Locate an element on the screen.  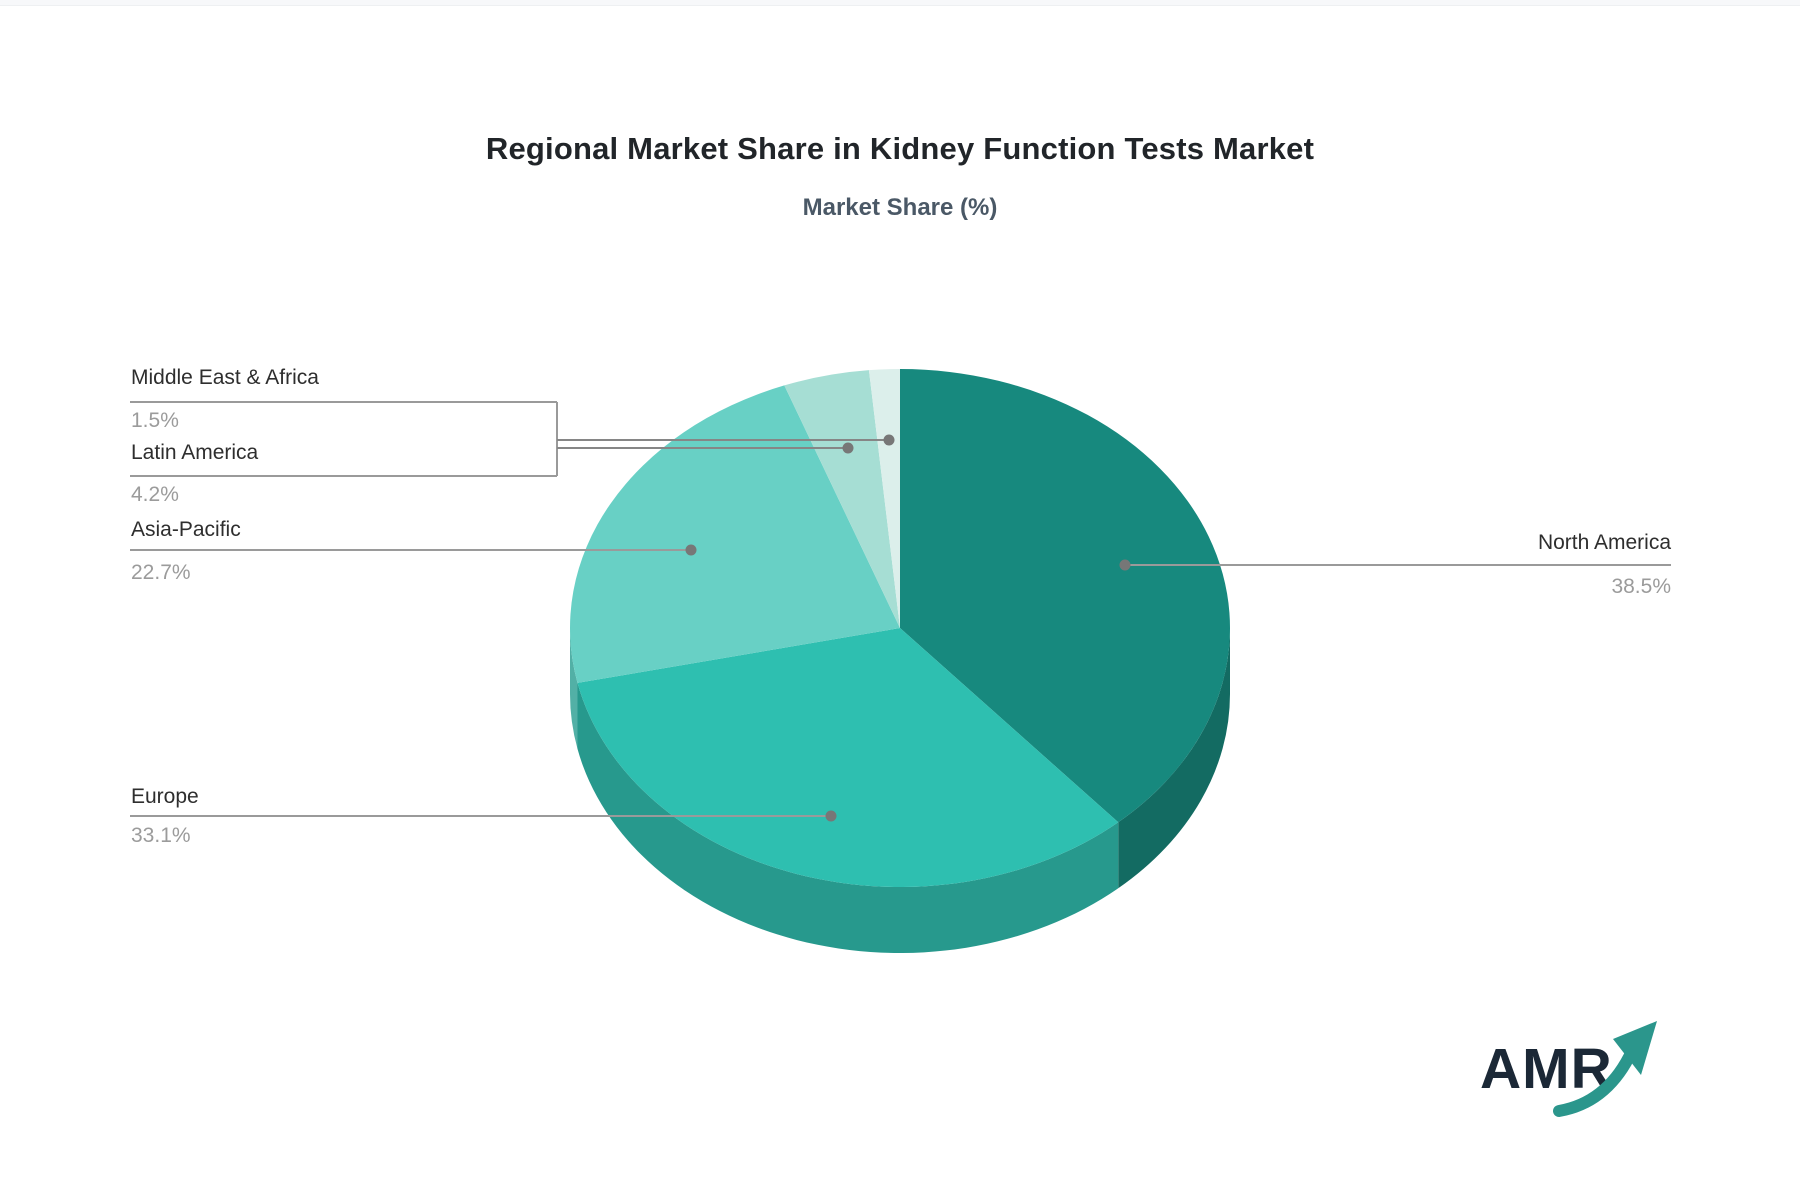
pie-slice-latin-america is located at coordinates (842, 499).